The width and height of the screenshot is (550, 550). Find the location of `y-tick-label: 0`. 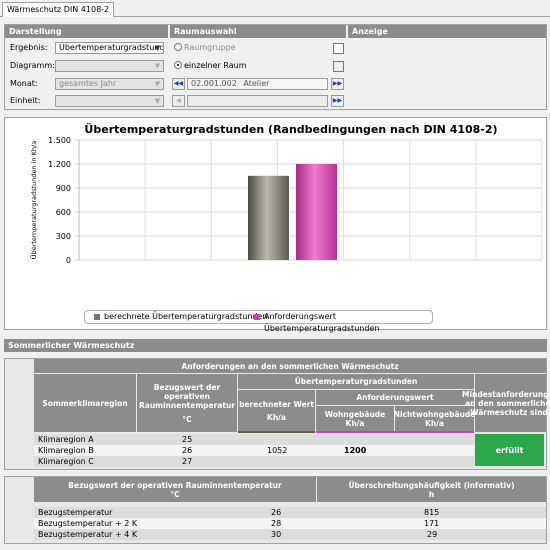

y-tick-label: 0 is located at coordinates (68, 260).